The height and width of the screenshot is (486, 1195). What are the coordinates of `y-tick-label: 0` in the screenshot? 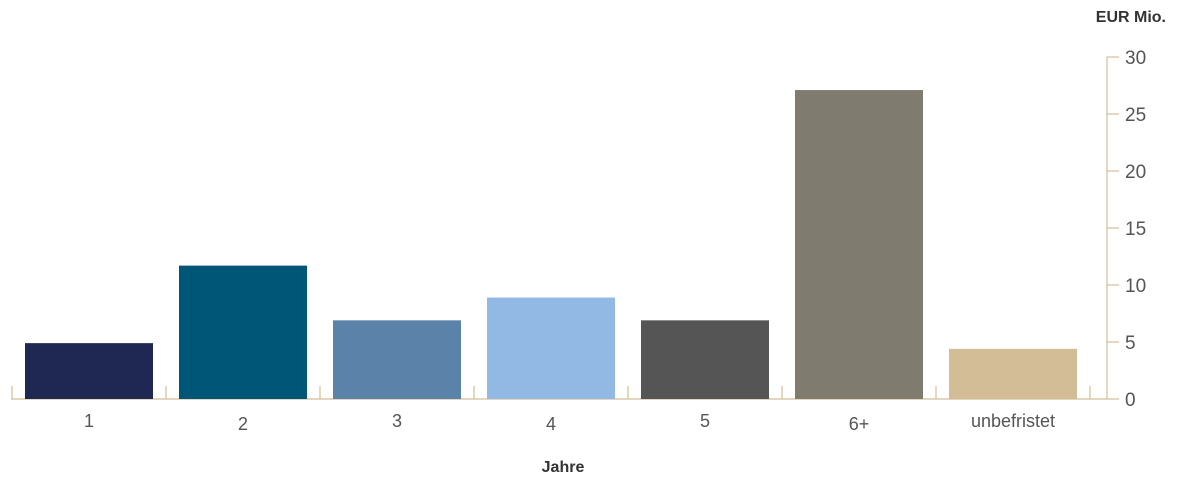 It's located at (1130, 400).